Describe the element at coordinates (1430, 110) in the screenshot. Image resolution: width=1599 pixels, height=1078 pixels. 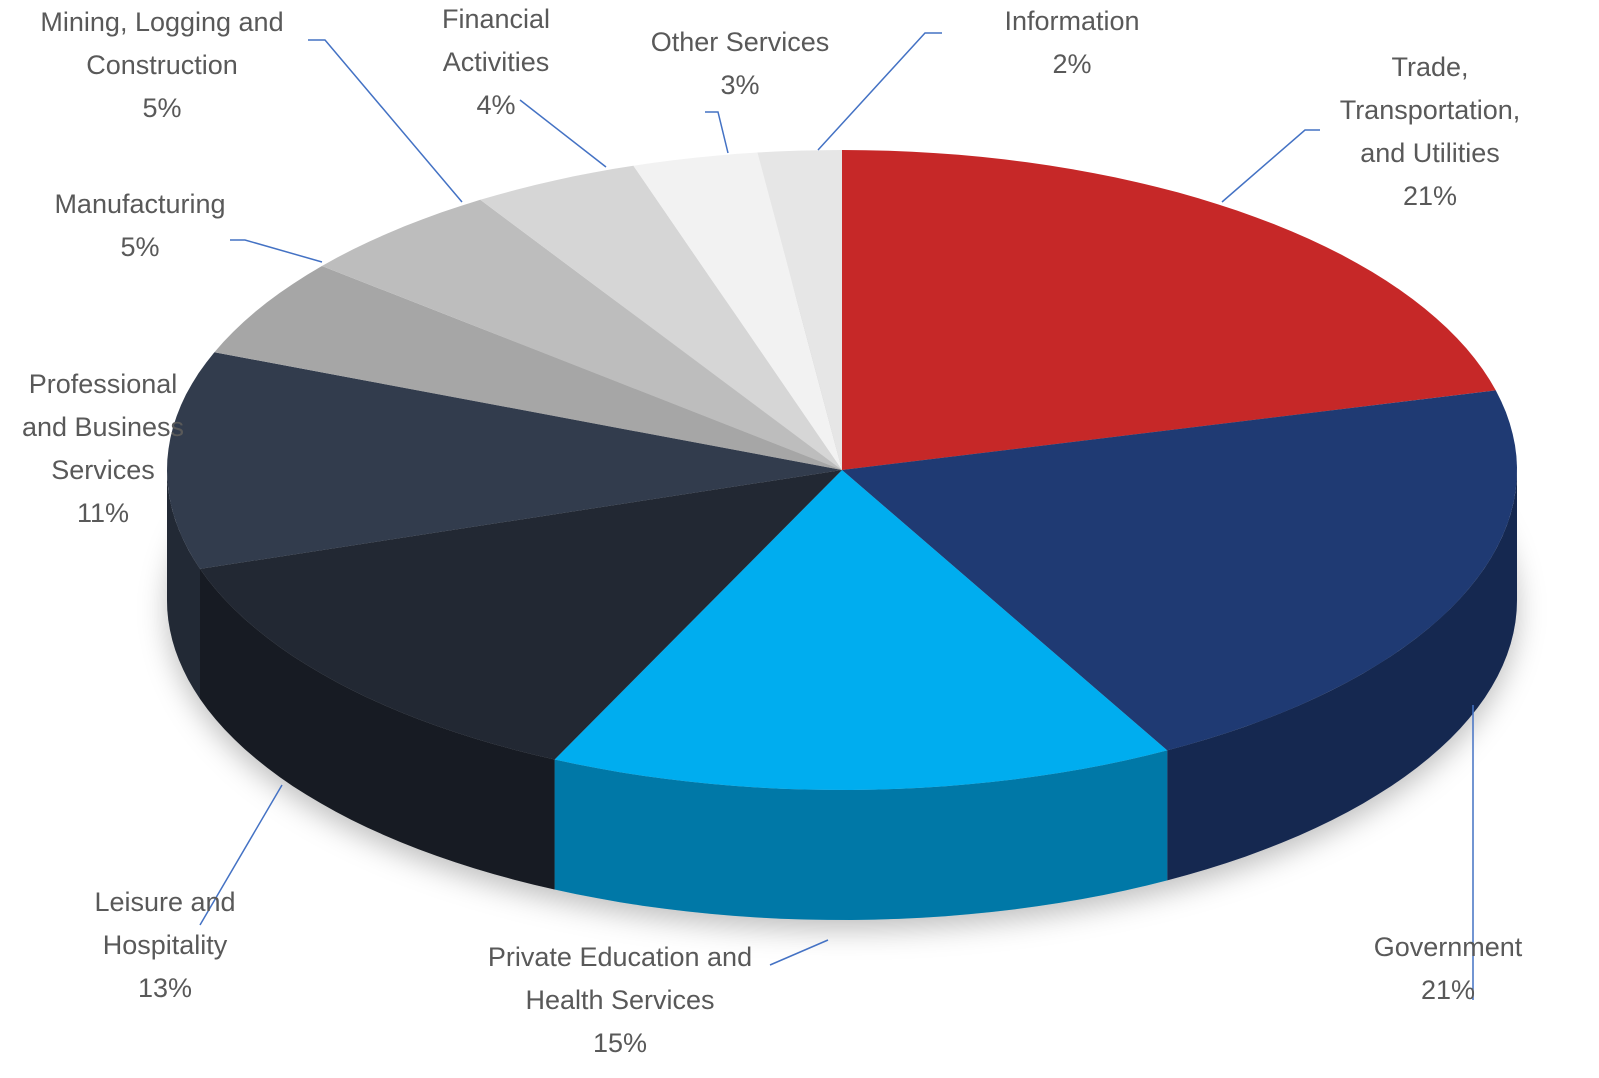
I see `category-label: Trade, Transportation, and Utilities` at that location.